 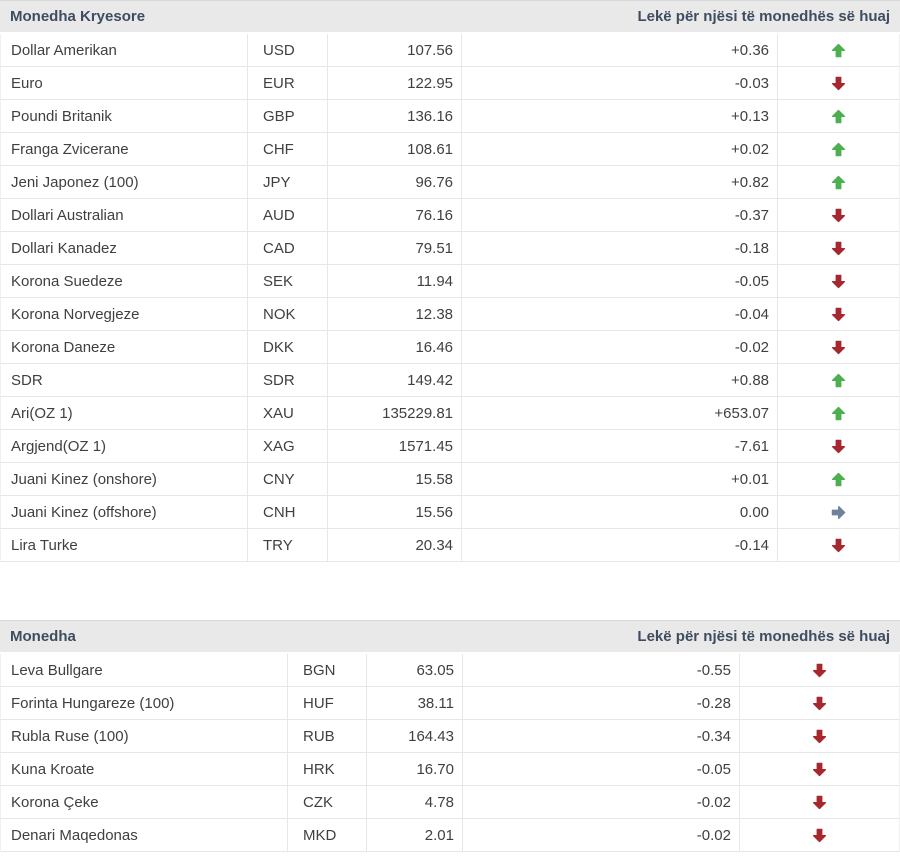 What do you see at coordinates (288, 116) in the screenshot?
I see `currency-code: GBP` at bounding box center [288, 116].